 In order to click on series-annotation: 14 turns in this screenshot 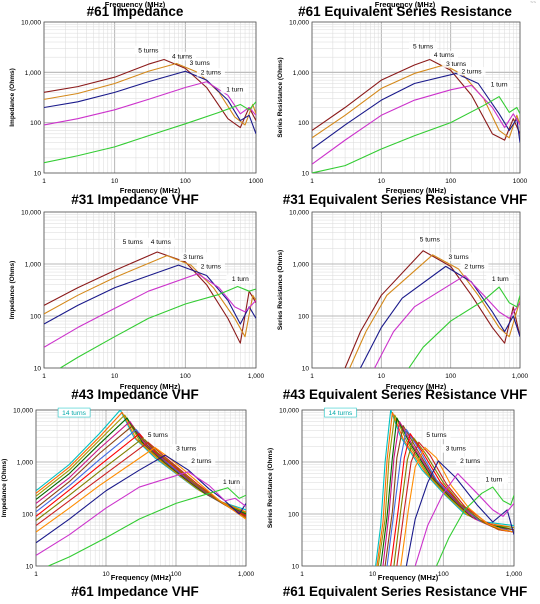, I will do `click(341, 413)`.